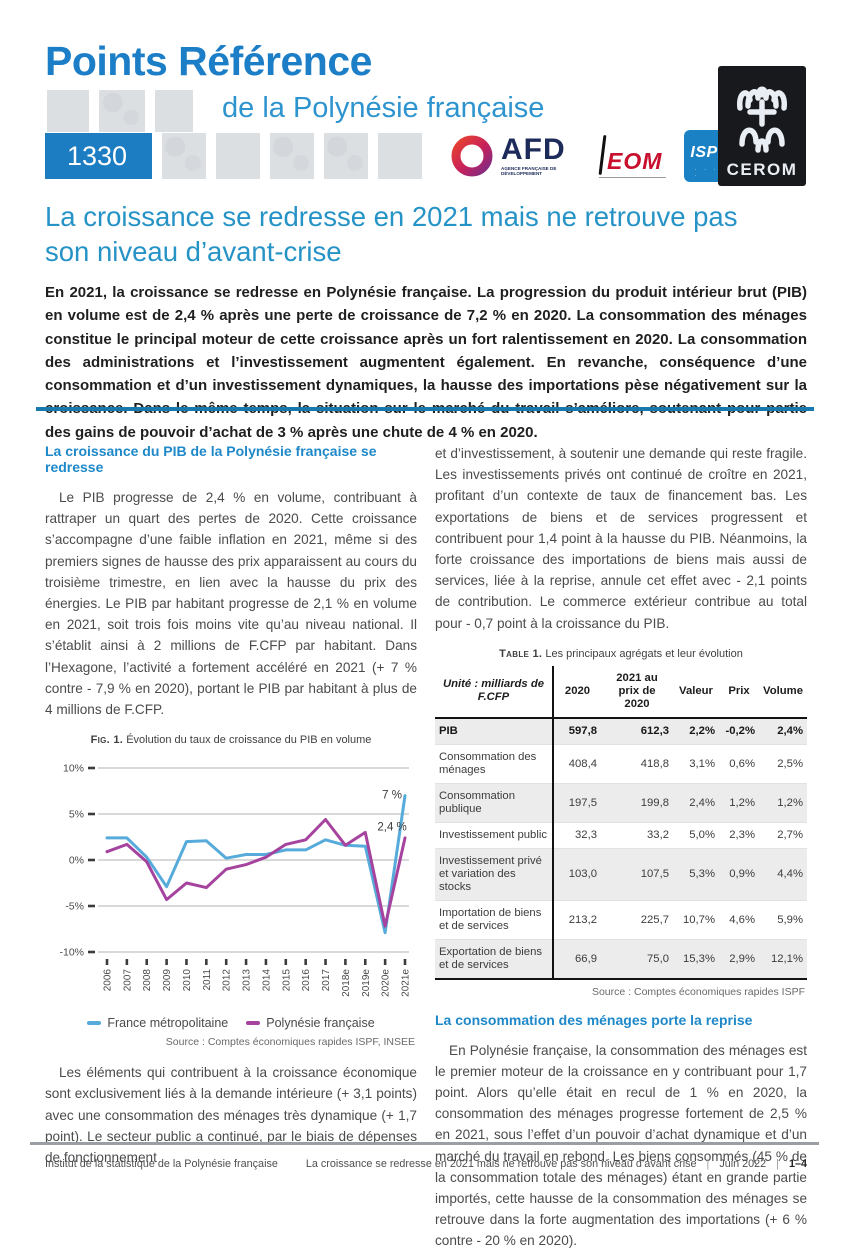 The image size is (849, 1252). I want to click on cell-value: 75,0, so click(658, 958).